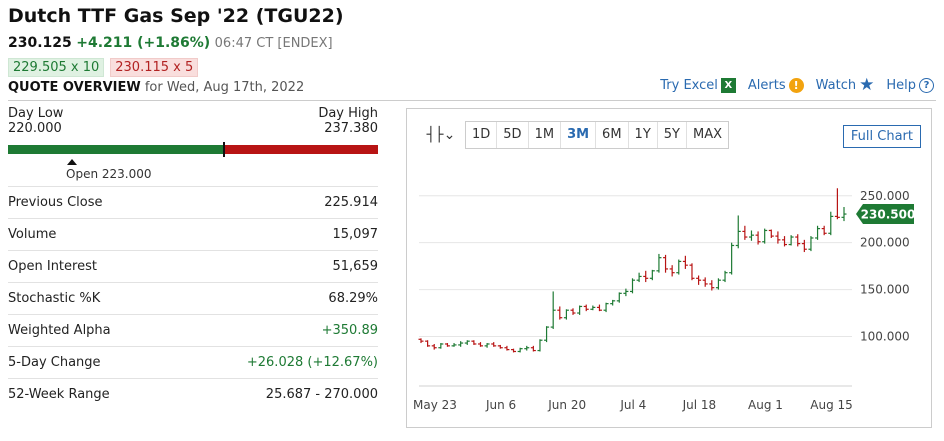  Describe the element at coordinates (836, 85) in the screenshot. I see `watch-label: Watch` at that location.